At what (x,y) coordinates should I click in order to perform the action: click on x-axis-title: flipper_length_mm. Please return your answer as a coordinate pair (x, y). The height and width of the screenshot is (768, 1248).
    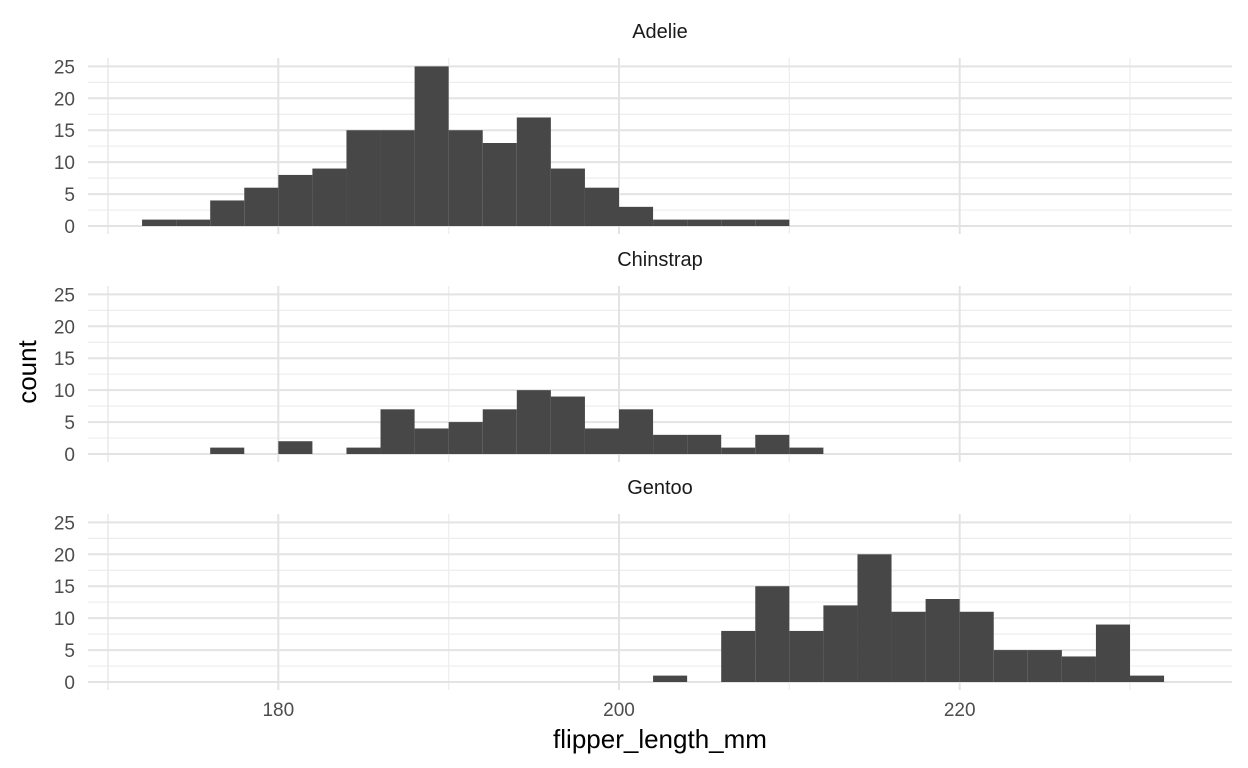
    Looking at the image, I should click on (660, 739).